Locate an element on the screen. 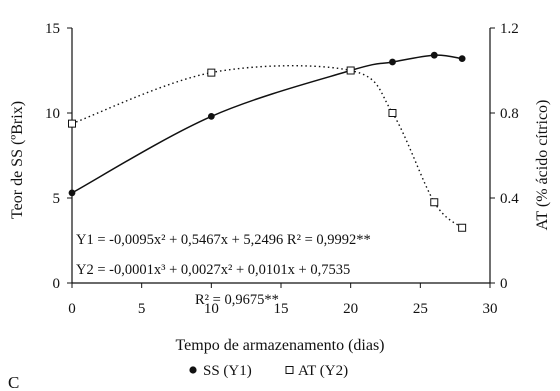 The height and width of the screenshot is (391, 560). y-right-tick-label: 0.8 is located at coordinates (509, 114).